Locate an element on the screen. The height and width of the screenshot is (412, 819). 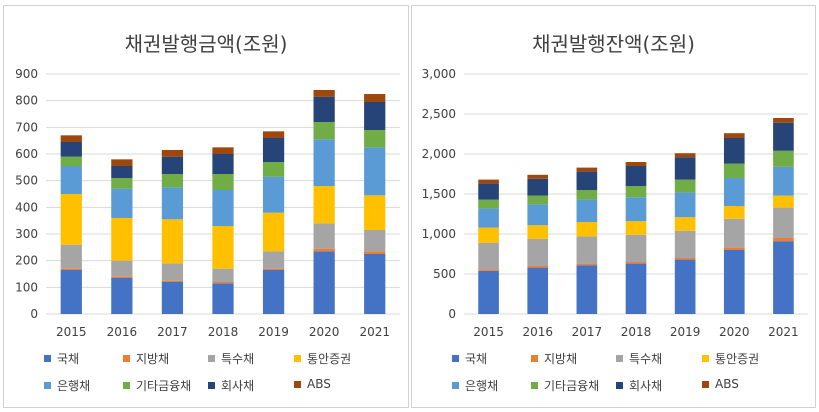
y-tick-label: 100 is located at coordinates (26, 287).